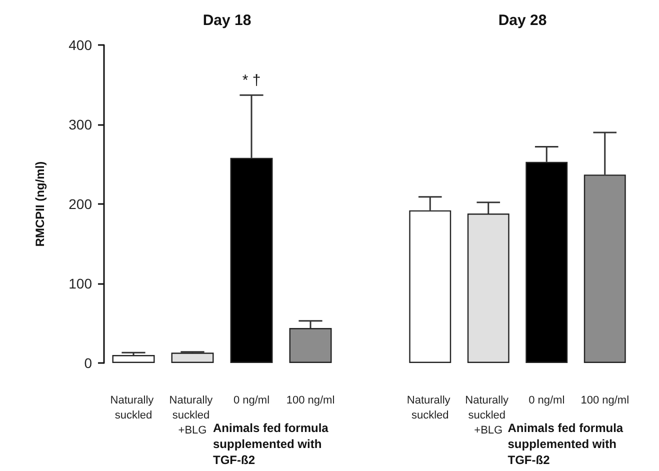 This screenshot has height=471, width=659. Describe the element at coordinates (251, 81) in the screenshot. I see `annotation: * †` at that location.